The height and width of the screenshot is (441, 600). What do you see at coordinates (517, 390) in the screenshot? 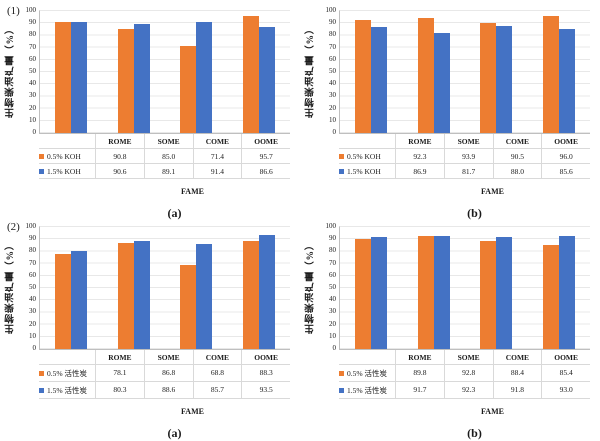
I see `value-cell-come: 91.8` at bounding box center [517, 390].